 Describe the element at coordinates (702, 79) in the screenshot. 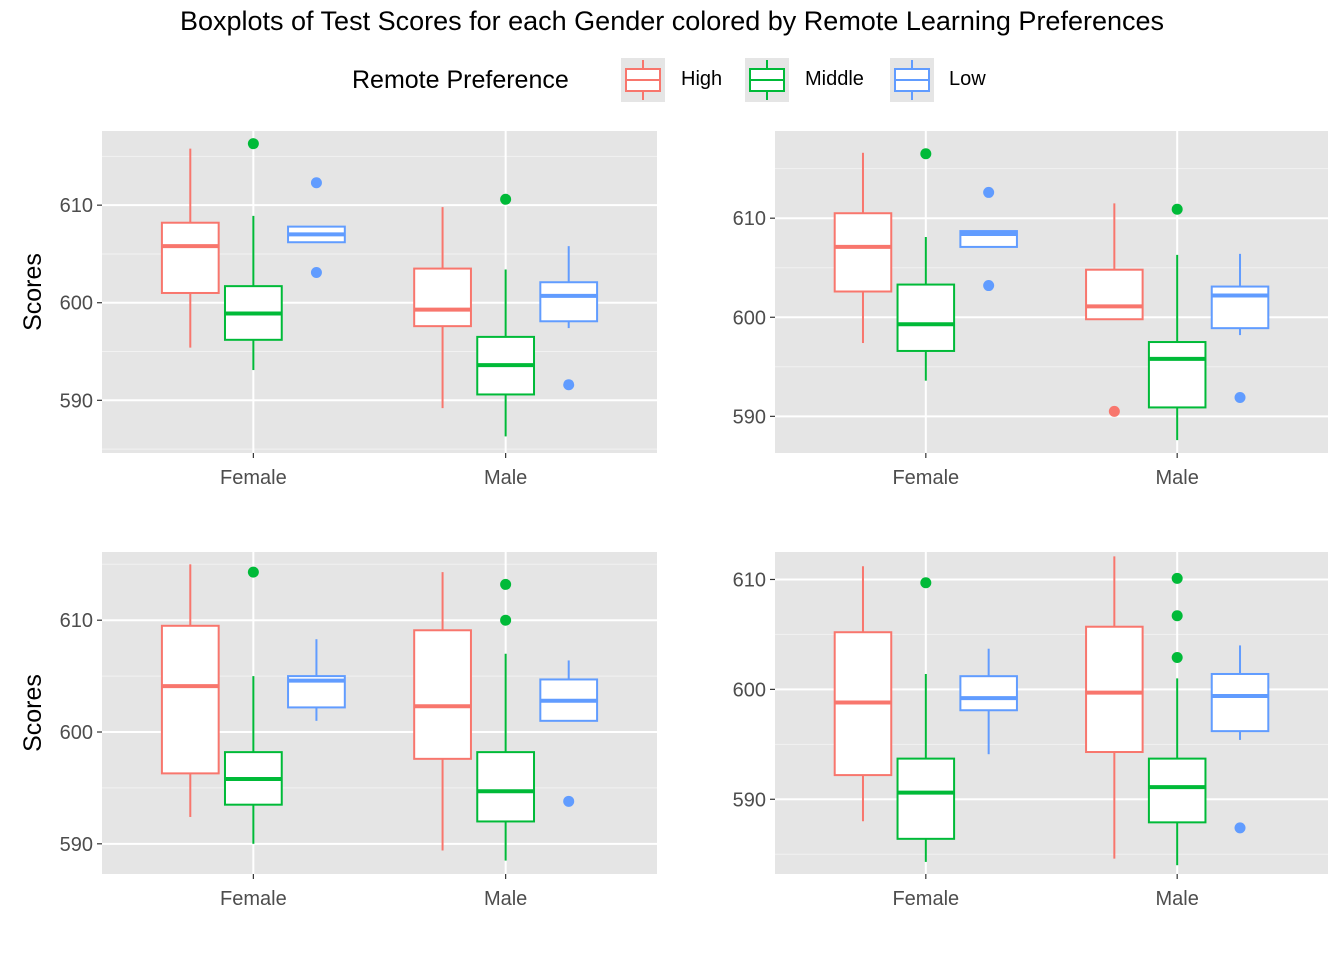

I see `legend-label-high: High` at that location.